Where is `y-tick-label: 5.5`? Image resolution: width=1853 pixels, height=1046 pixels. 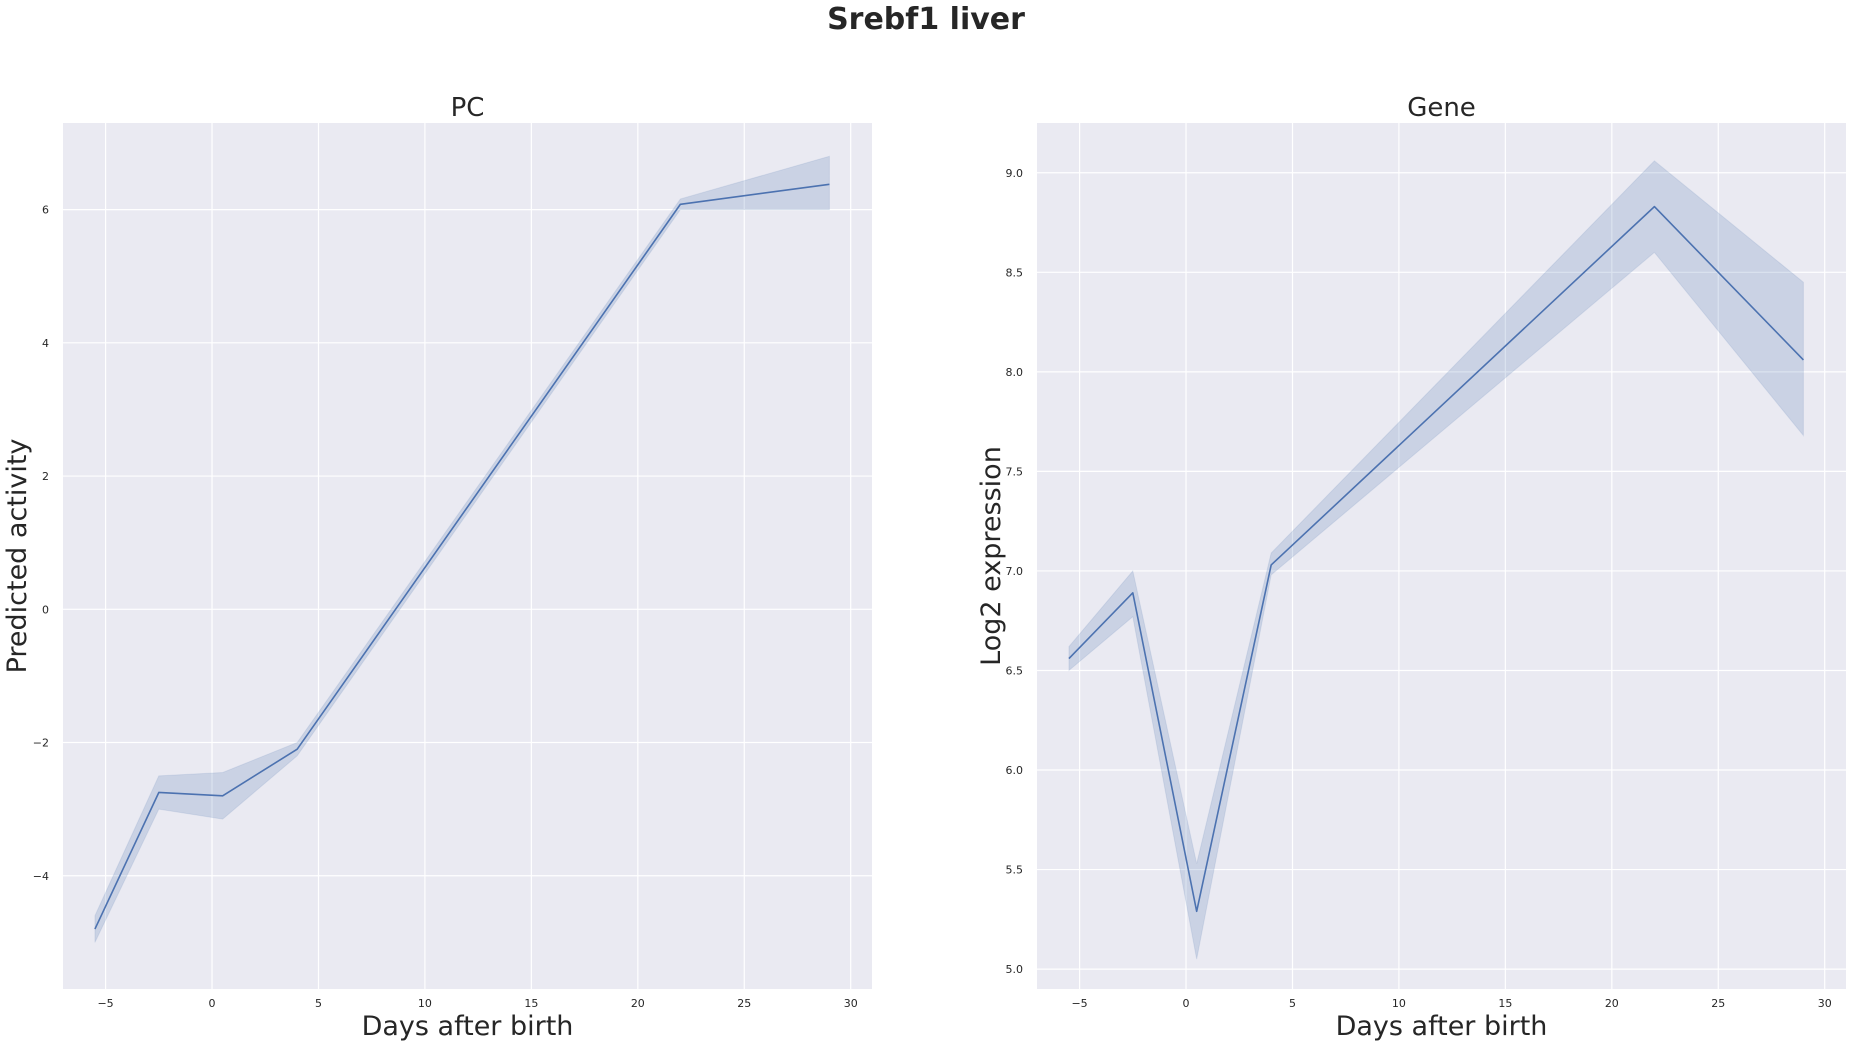
y-tick-label: 5.5 is located at coordinates (1015, 870).